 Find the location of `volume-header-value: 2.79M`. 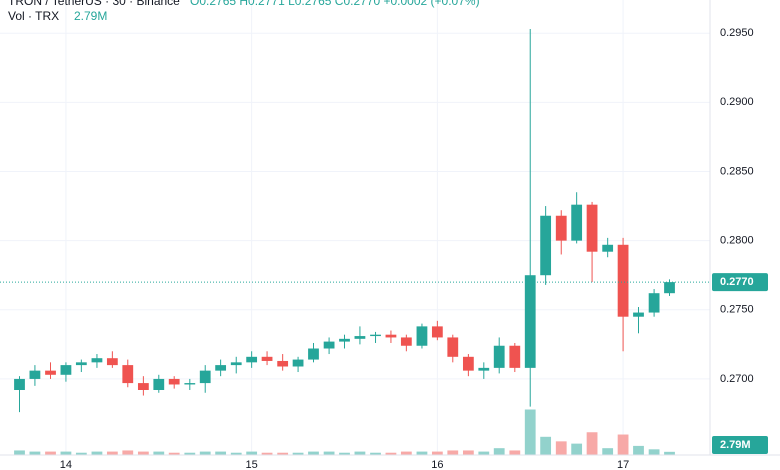

volume-header-value: 2.79M is located at coordinates (90, 16).